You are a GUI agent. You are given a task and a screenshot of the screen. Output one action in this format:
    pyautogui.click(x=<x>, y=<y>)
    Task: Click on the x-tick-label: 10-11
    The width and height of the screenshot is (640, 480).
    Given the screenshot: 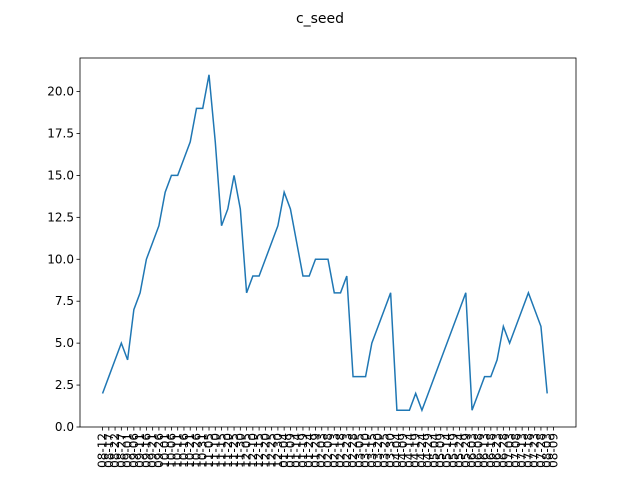 What is the action you would take?
    pyautogui.click(x=178, y=450)
    